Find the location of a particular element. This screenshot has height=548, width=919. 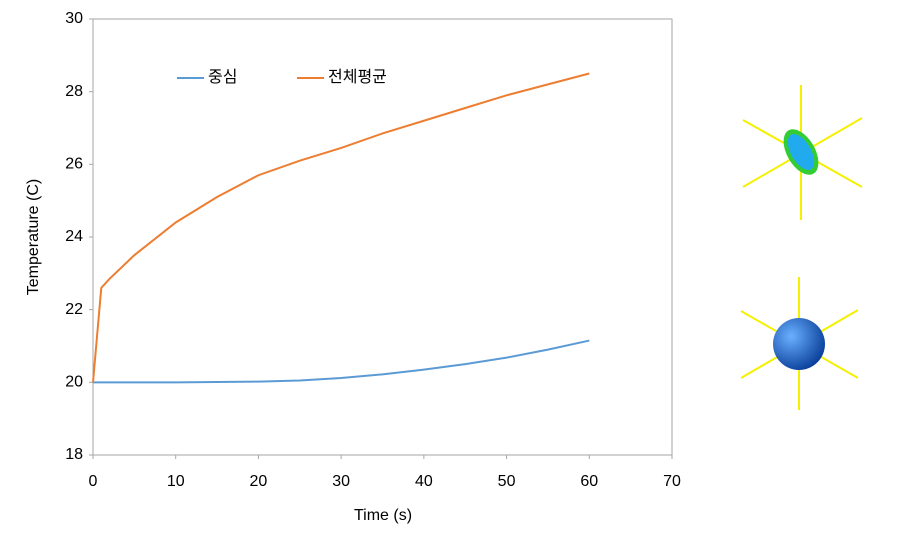

x-tick-label: 60 is located at coordinates (589, 481).